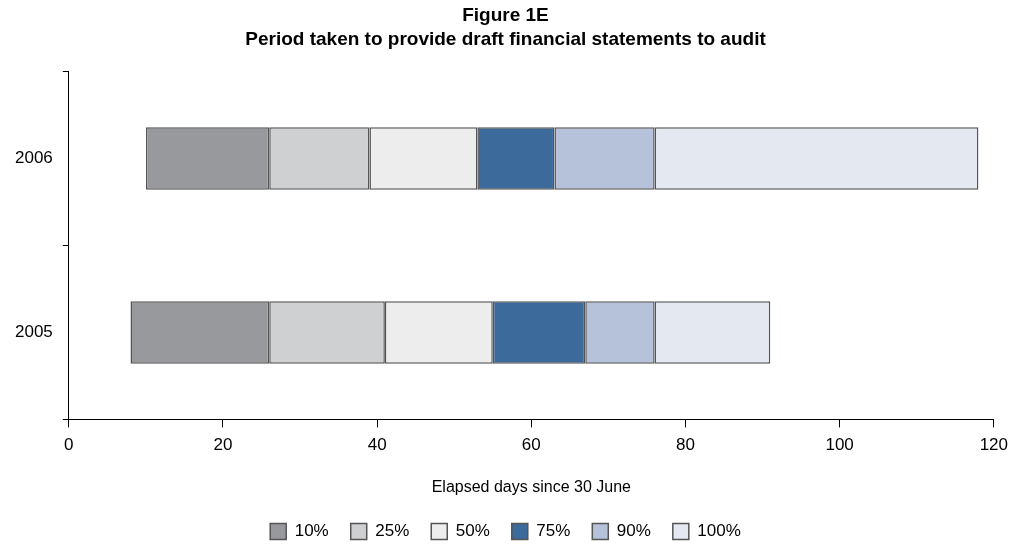 This screenshot has height=550, width=1016. What do you see at coordinates (69, 445) in the screenshot?
I see `x-tick-label: 0` at bounding box center [69, 445].